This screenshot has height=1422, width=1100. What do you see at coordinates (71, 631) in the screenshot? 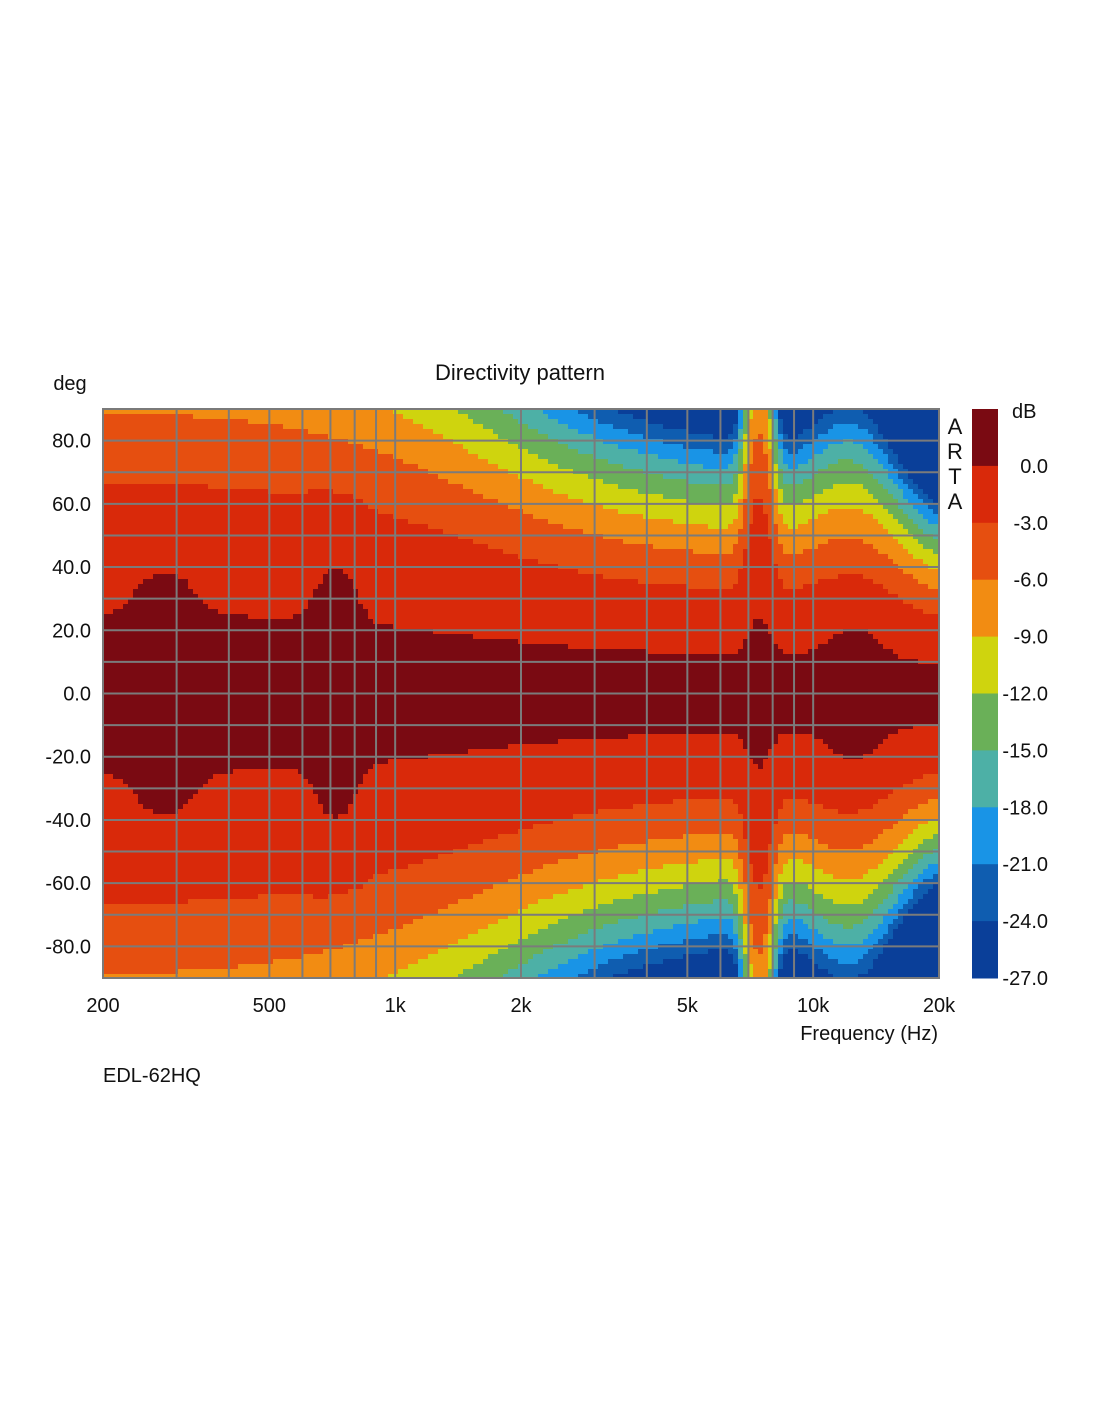
I see `y-tick-label: 20.0` at bounding box center [71, 631].